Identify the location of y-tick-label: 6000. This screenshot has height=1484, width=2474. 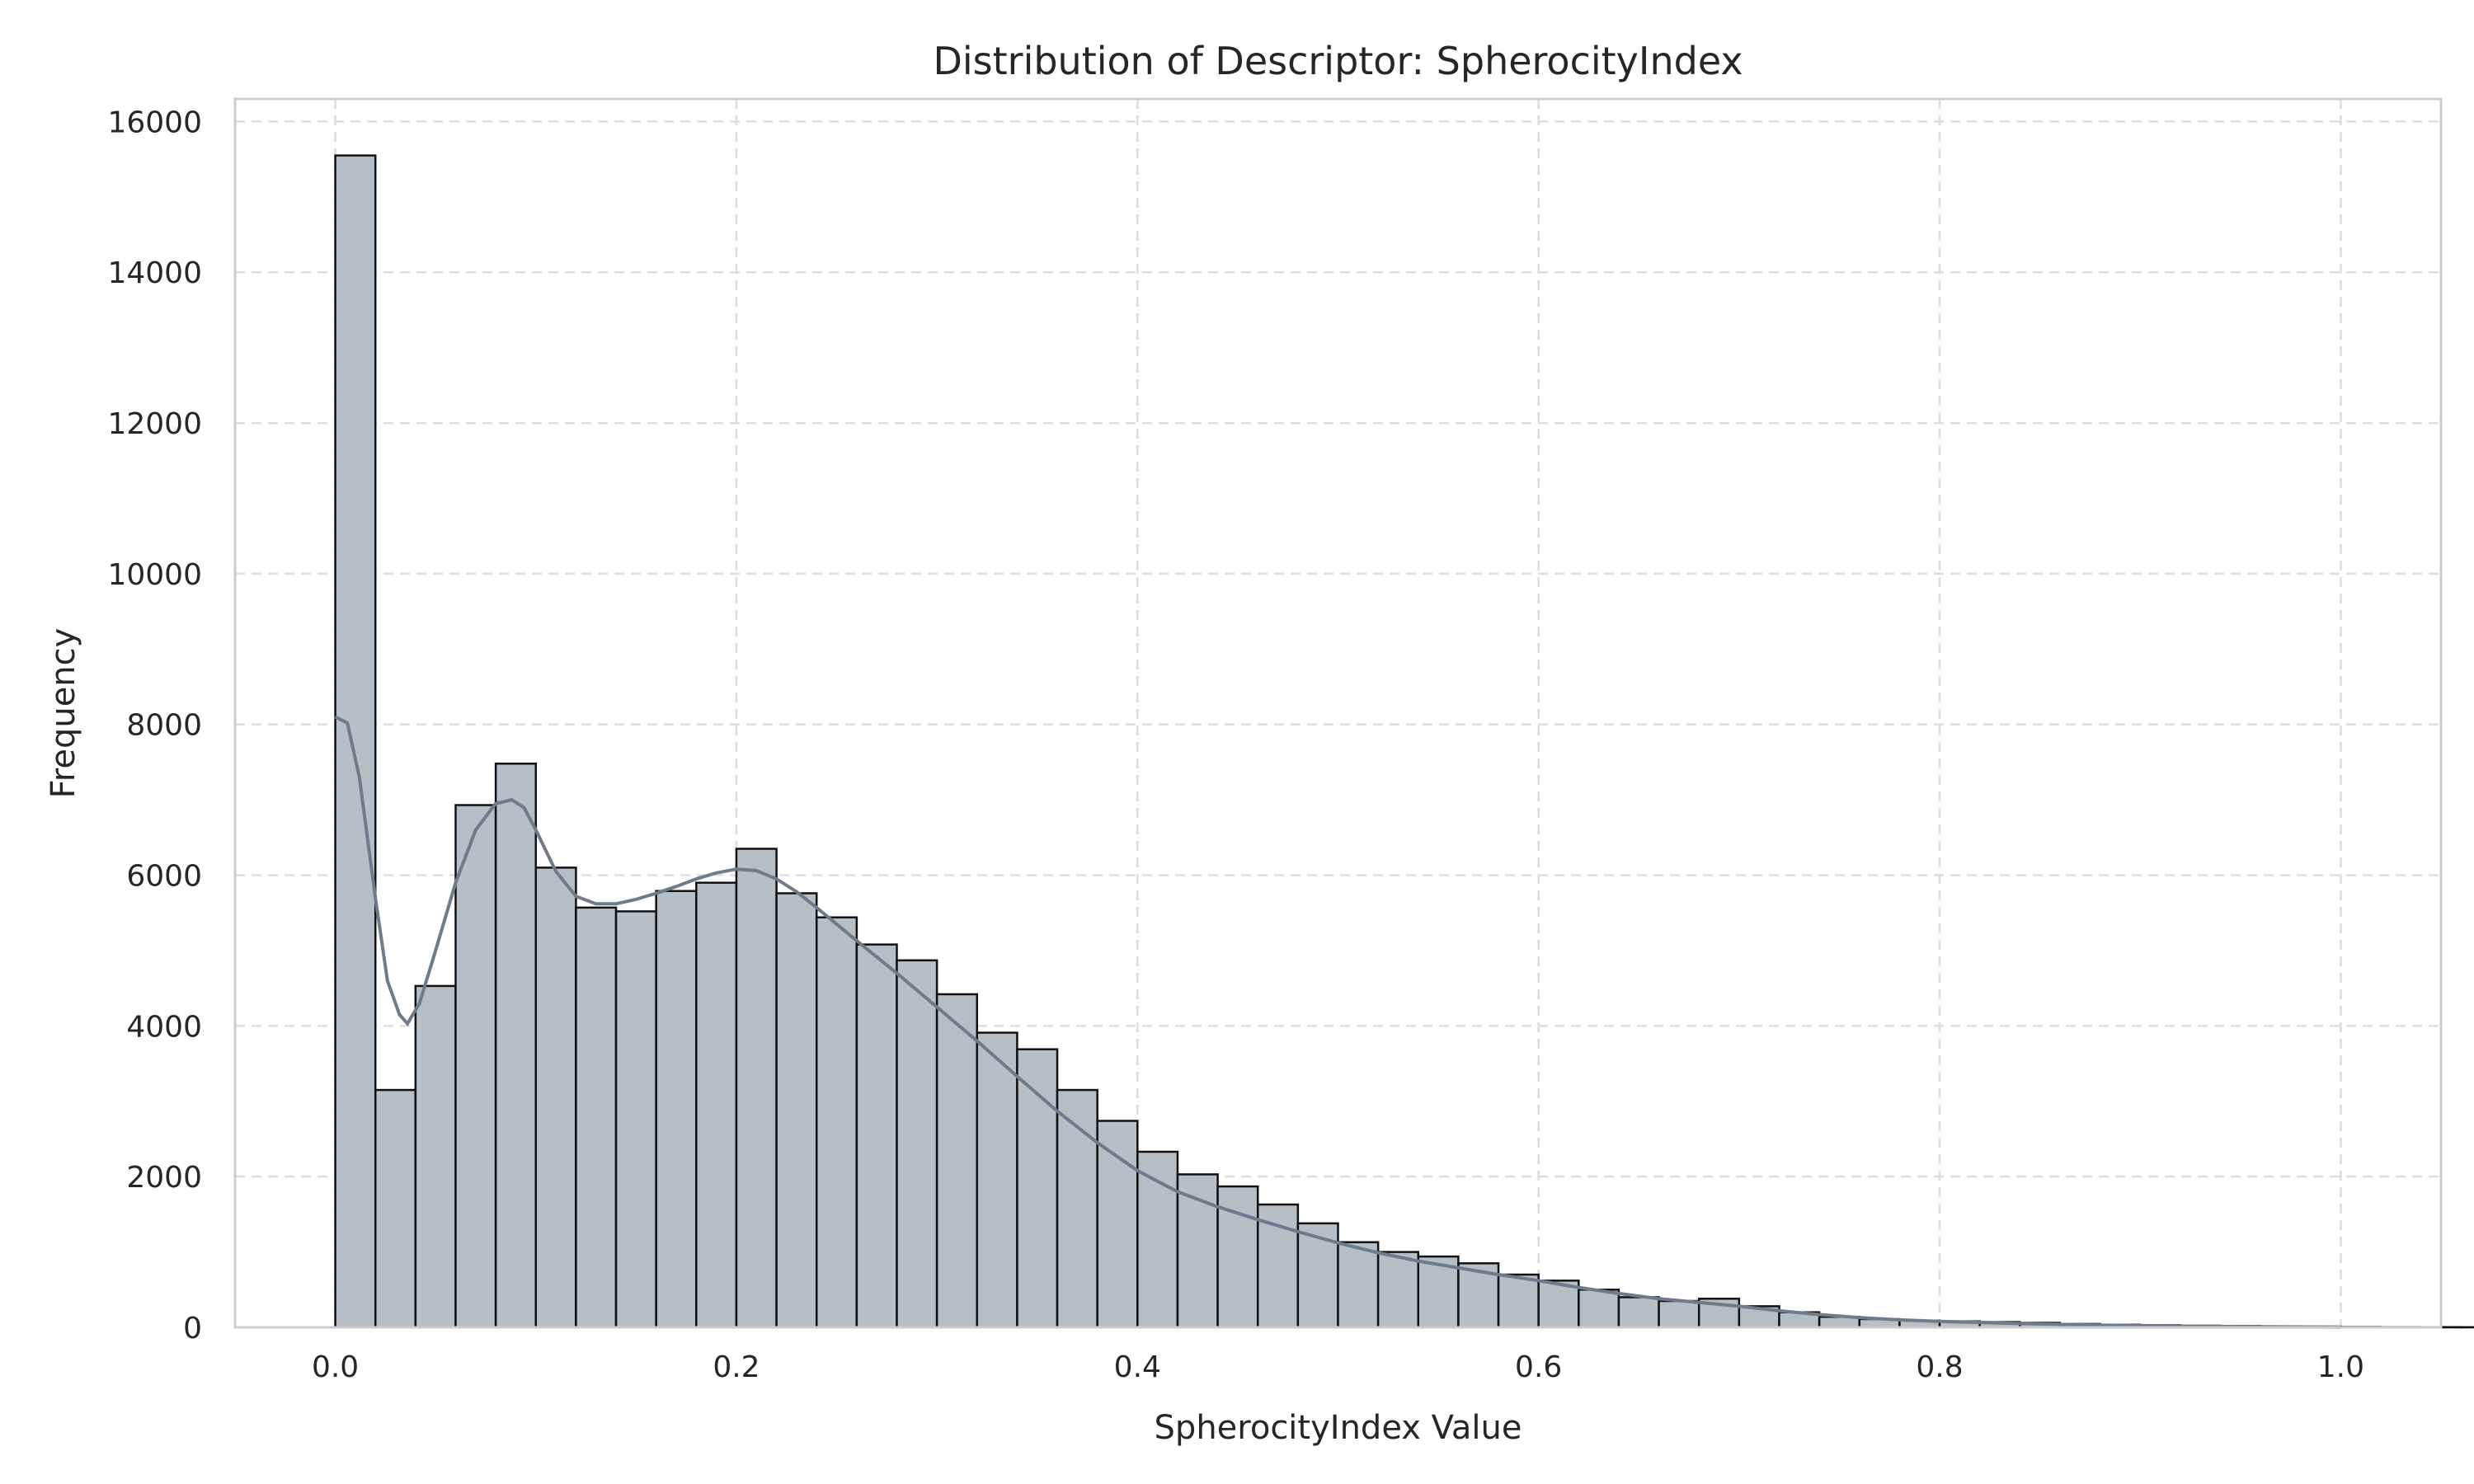
(164, 877).